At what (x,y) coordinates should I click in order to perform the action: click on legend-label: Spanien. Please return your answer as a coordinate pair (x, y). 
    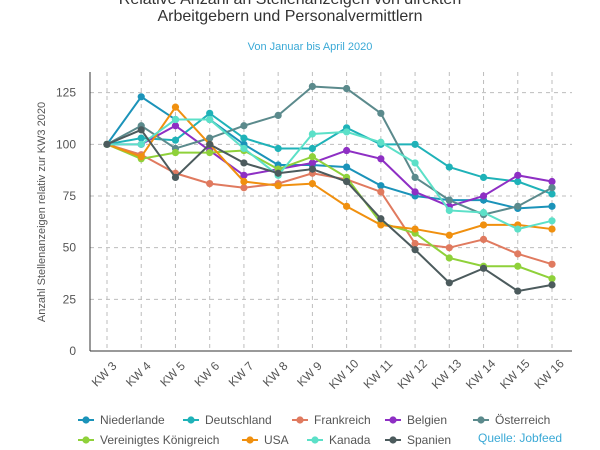
    Looking at the image, I should click on (429, 440).